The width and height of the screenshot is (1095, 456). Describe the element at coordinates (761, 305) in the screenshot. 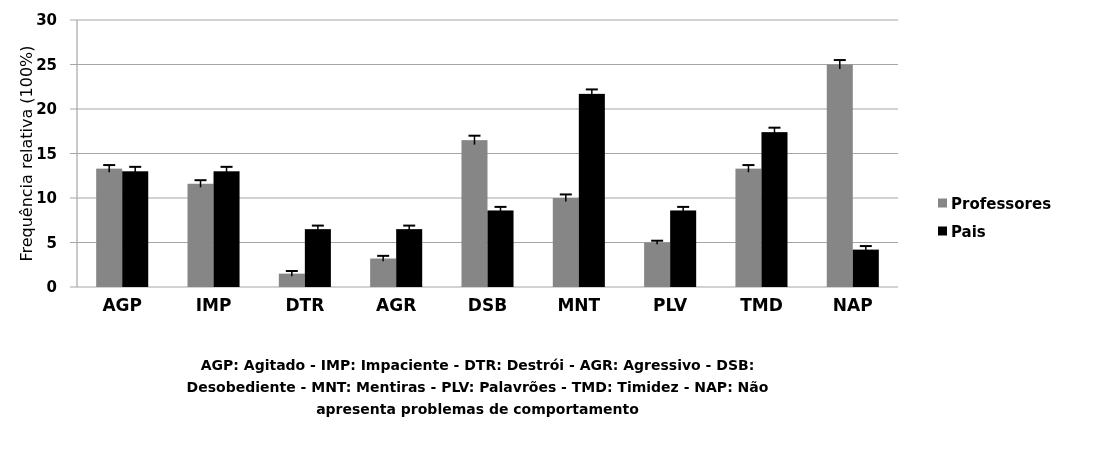

I see `x-tick-label: TMD` at that location.